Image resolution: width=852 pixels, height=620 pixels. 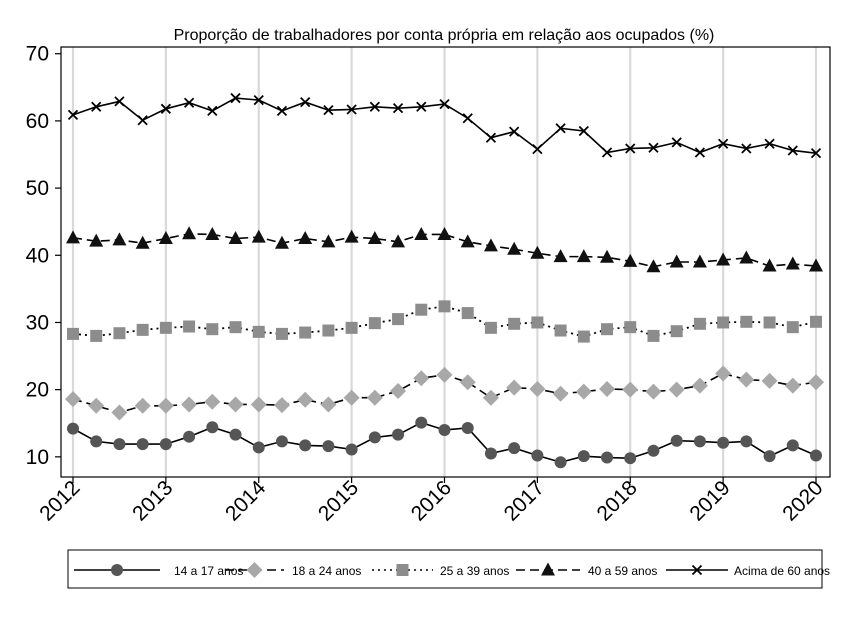 I want to click on legend-label-5: Acima de 60 anos, so click(x=782, y=571).